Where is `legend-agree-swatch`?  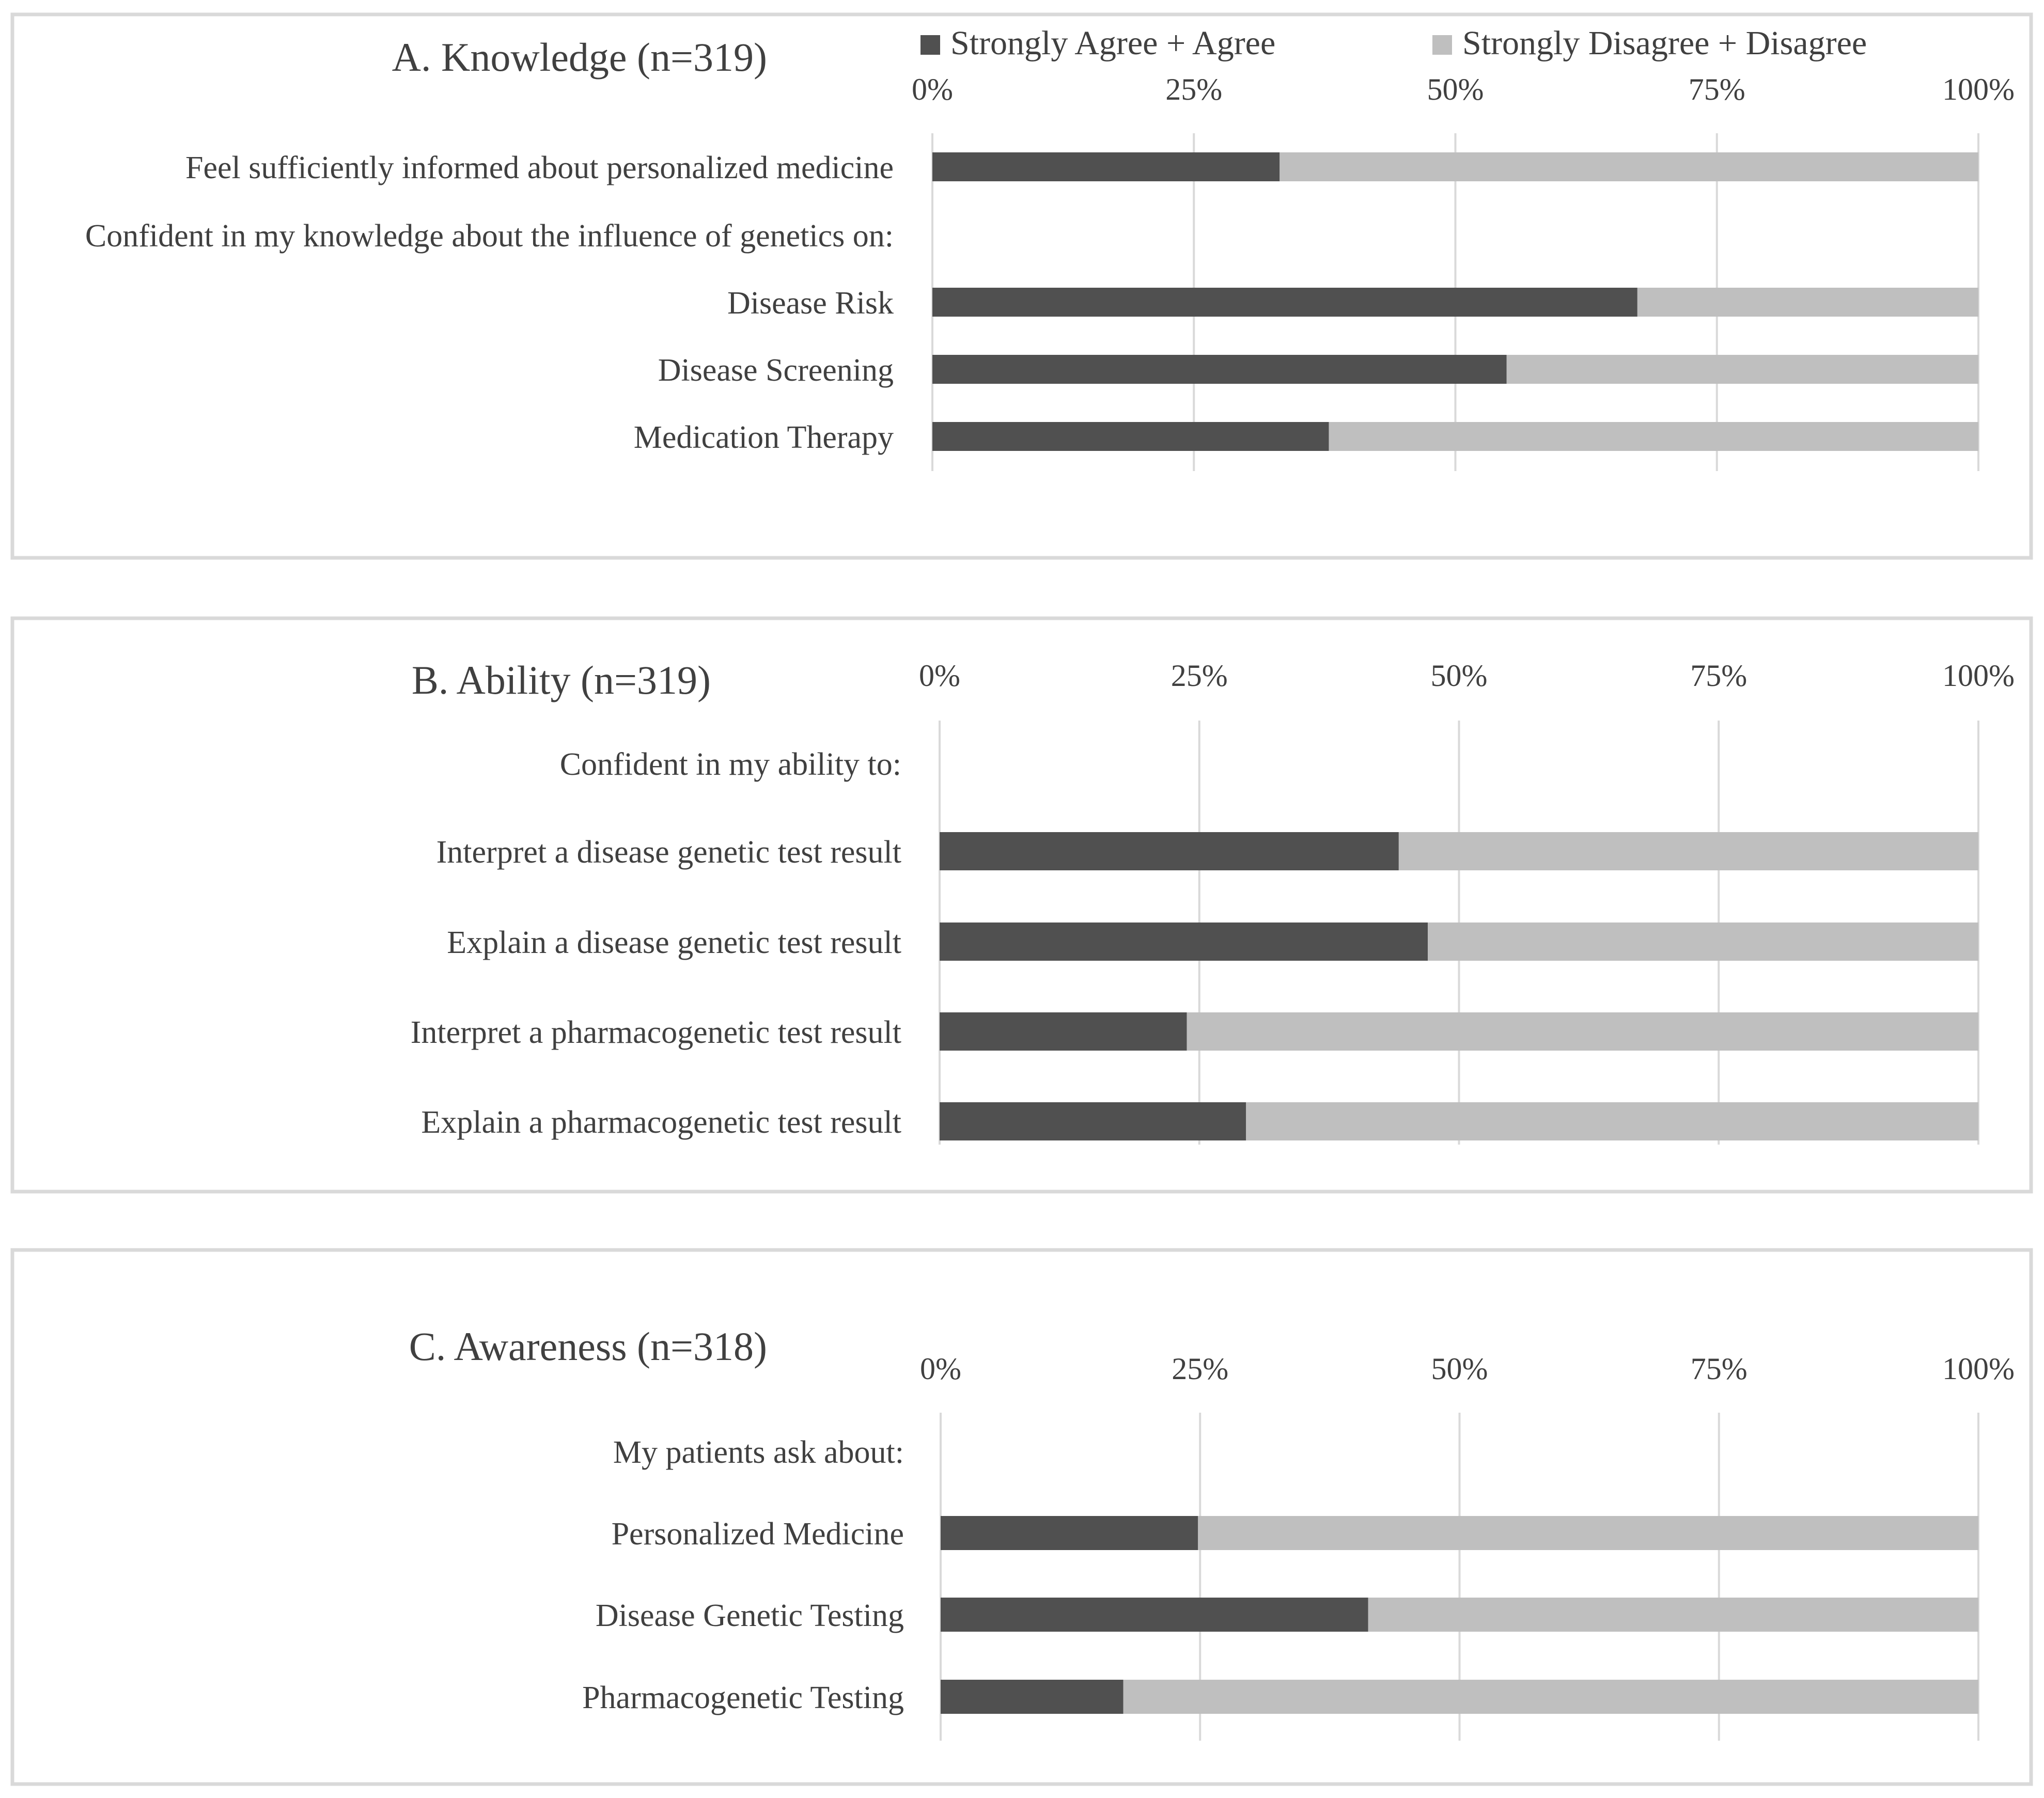 legend-agree-swatch is located at coordinates (930, 45).